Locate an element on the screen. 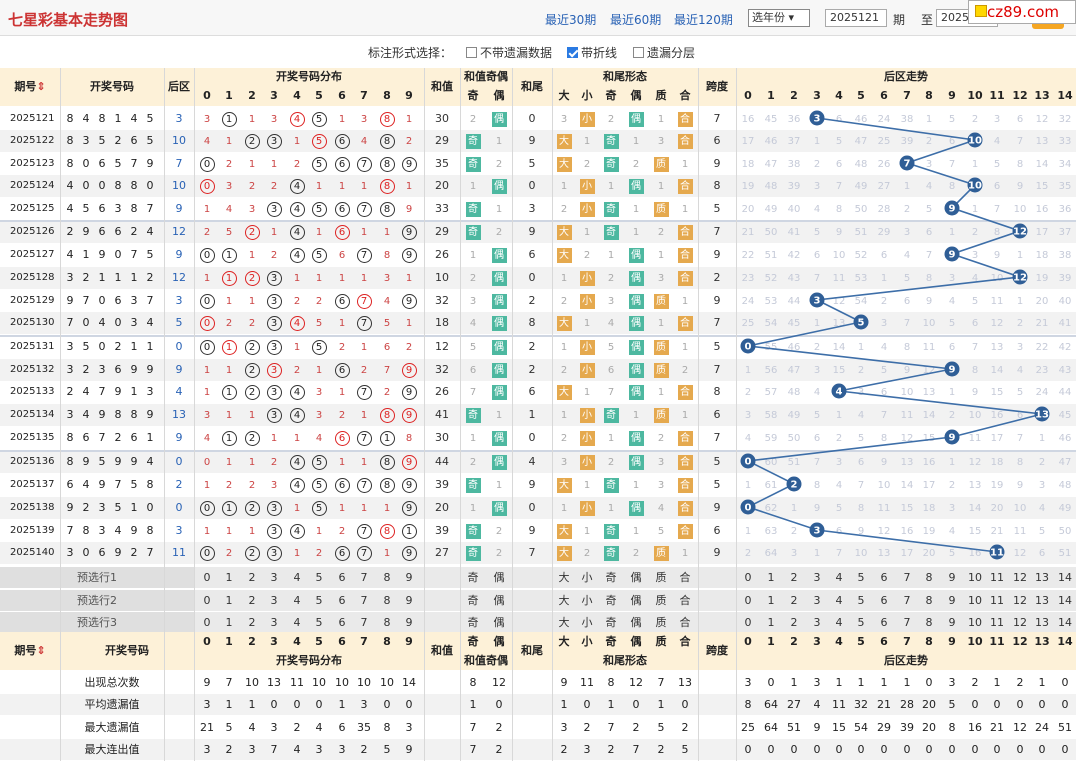 The height and width of the screenshot is (761, 1076). checkbox-checked-icon is located at coordinates (572, 52).